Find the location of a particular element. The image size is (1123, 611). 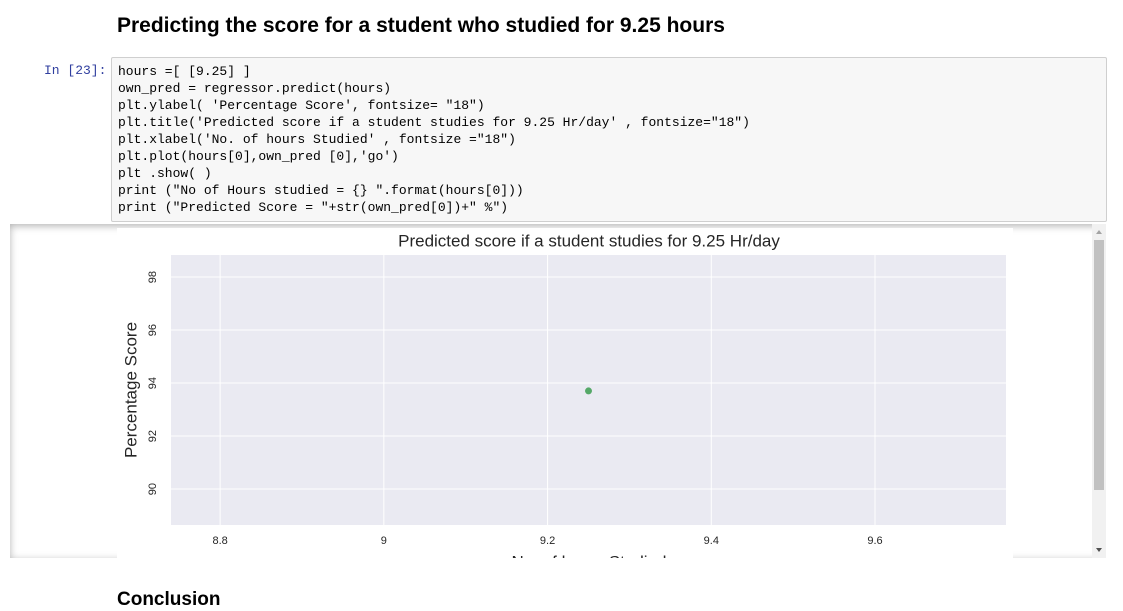

y-tick-label: 98 is located at coordinates (153, 277).